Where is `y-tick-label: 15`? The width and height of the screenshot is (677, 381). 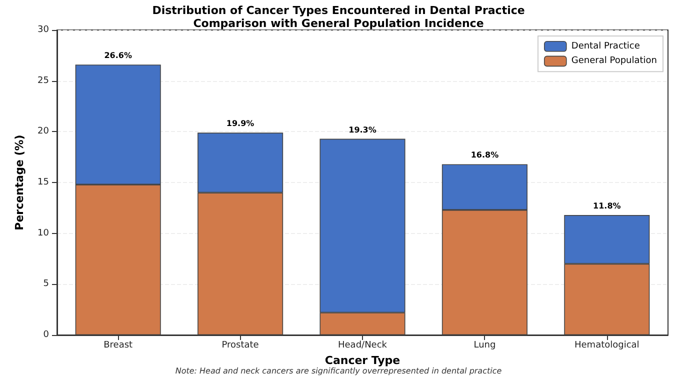
y-tick-label: 15 is located at coordinates (43, 183).